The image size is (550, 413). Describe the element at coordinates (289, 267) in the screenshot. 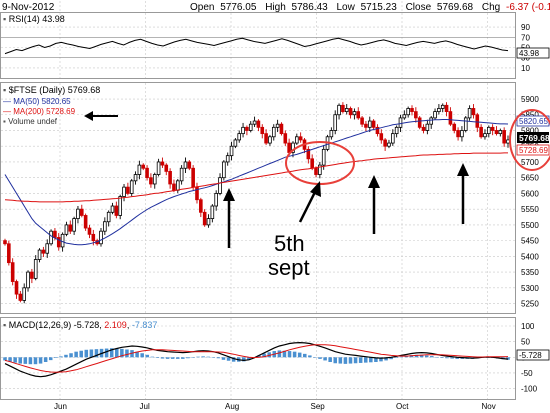

I see `annotation-sept: sept` at that location.